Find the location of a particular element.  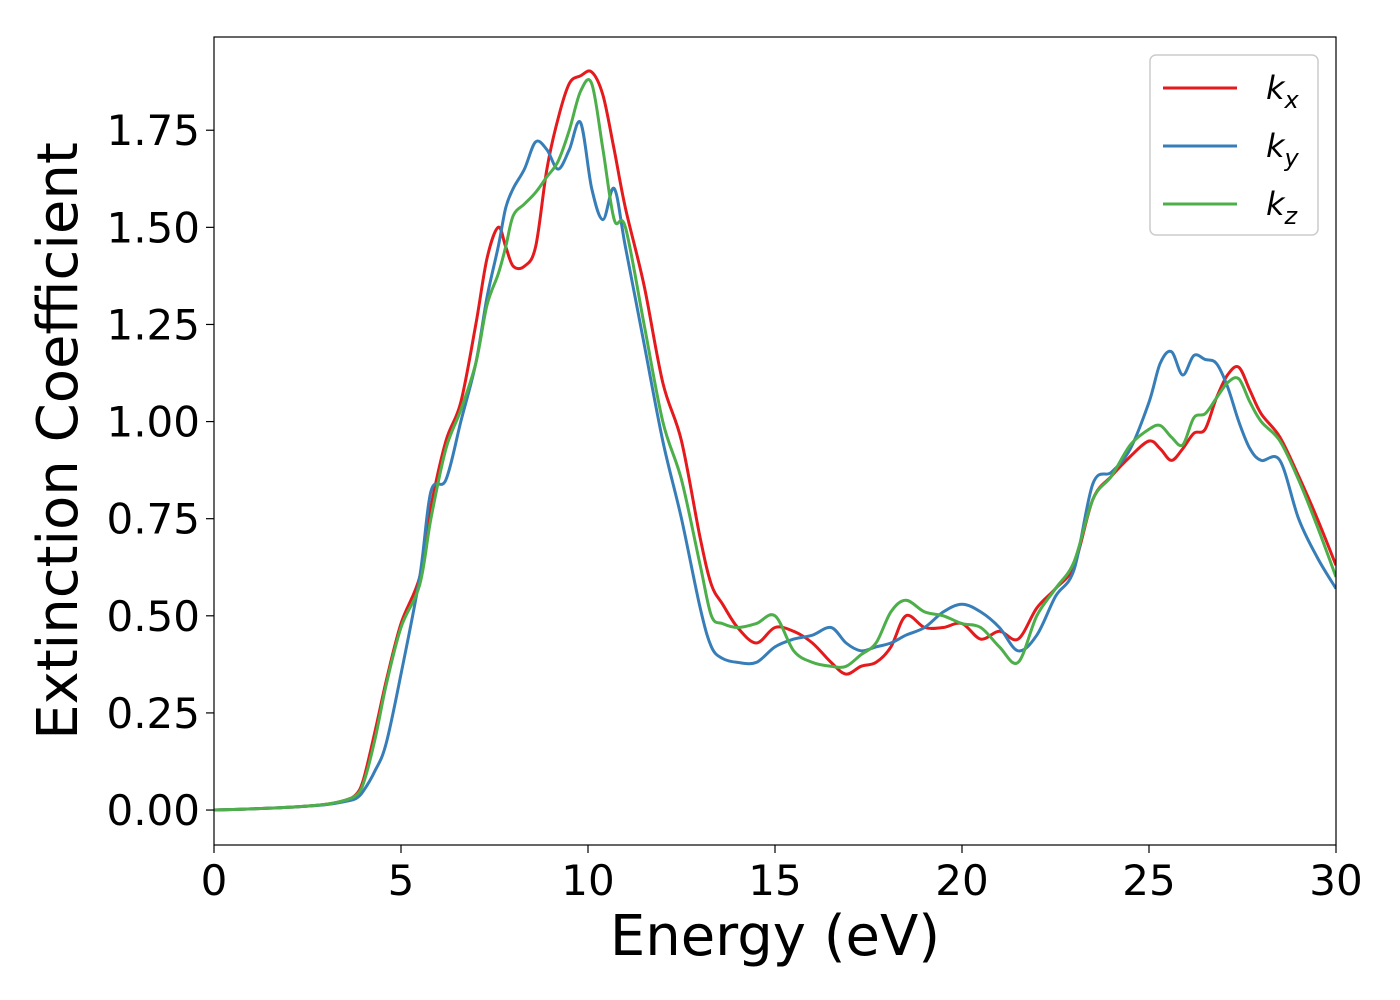

y-tick-label: 0.50 is located at coordinates (153, 616).